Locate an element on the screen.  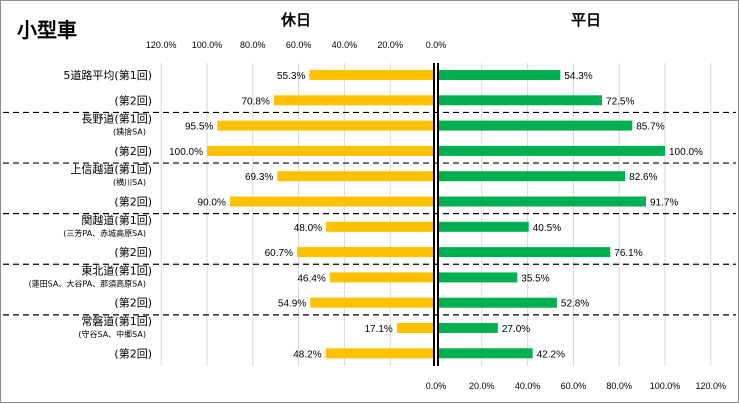
weekday-value-label: 100.0% is located at coordinates (686, 152).